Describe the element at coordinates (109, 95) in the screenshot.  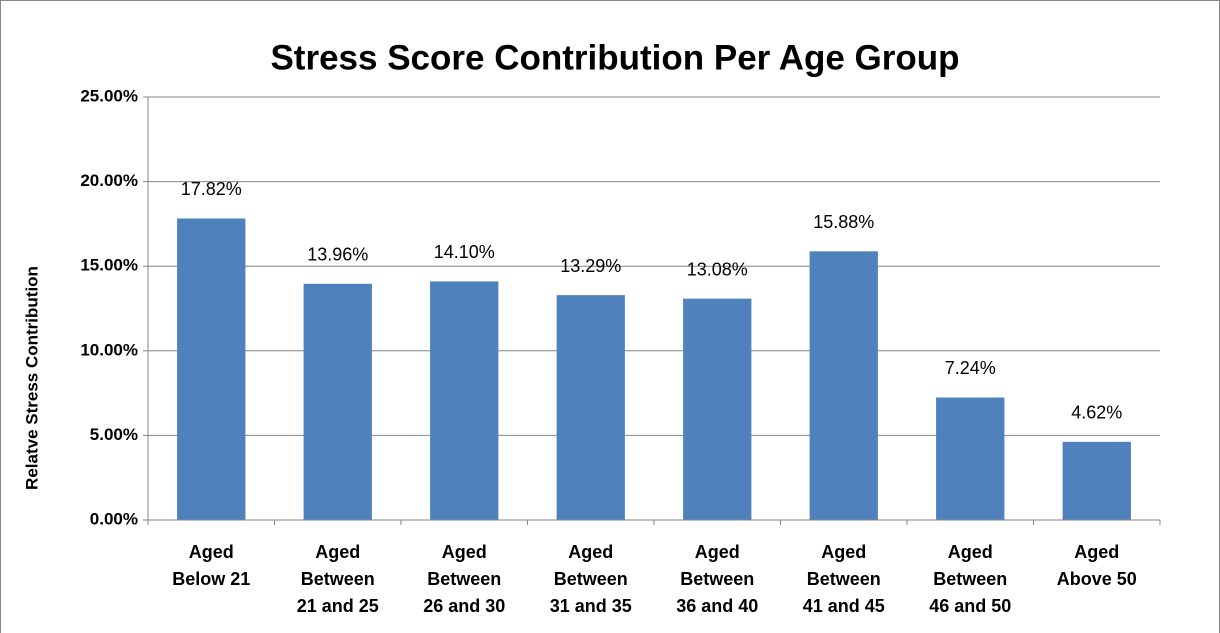
I see `y-tick-label: 25.00%` at that location.